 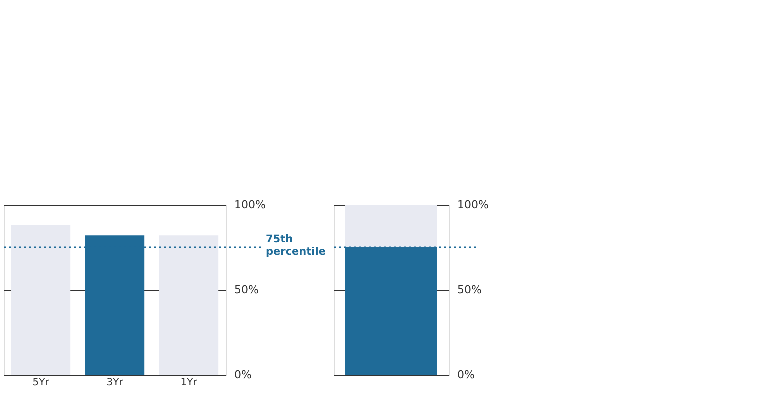 I want to click on x-tick-label: 1Yr, so click(x=189, y=383).